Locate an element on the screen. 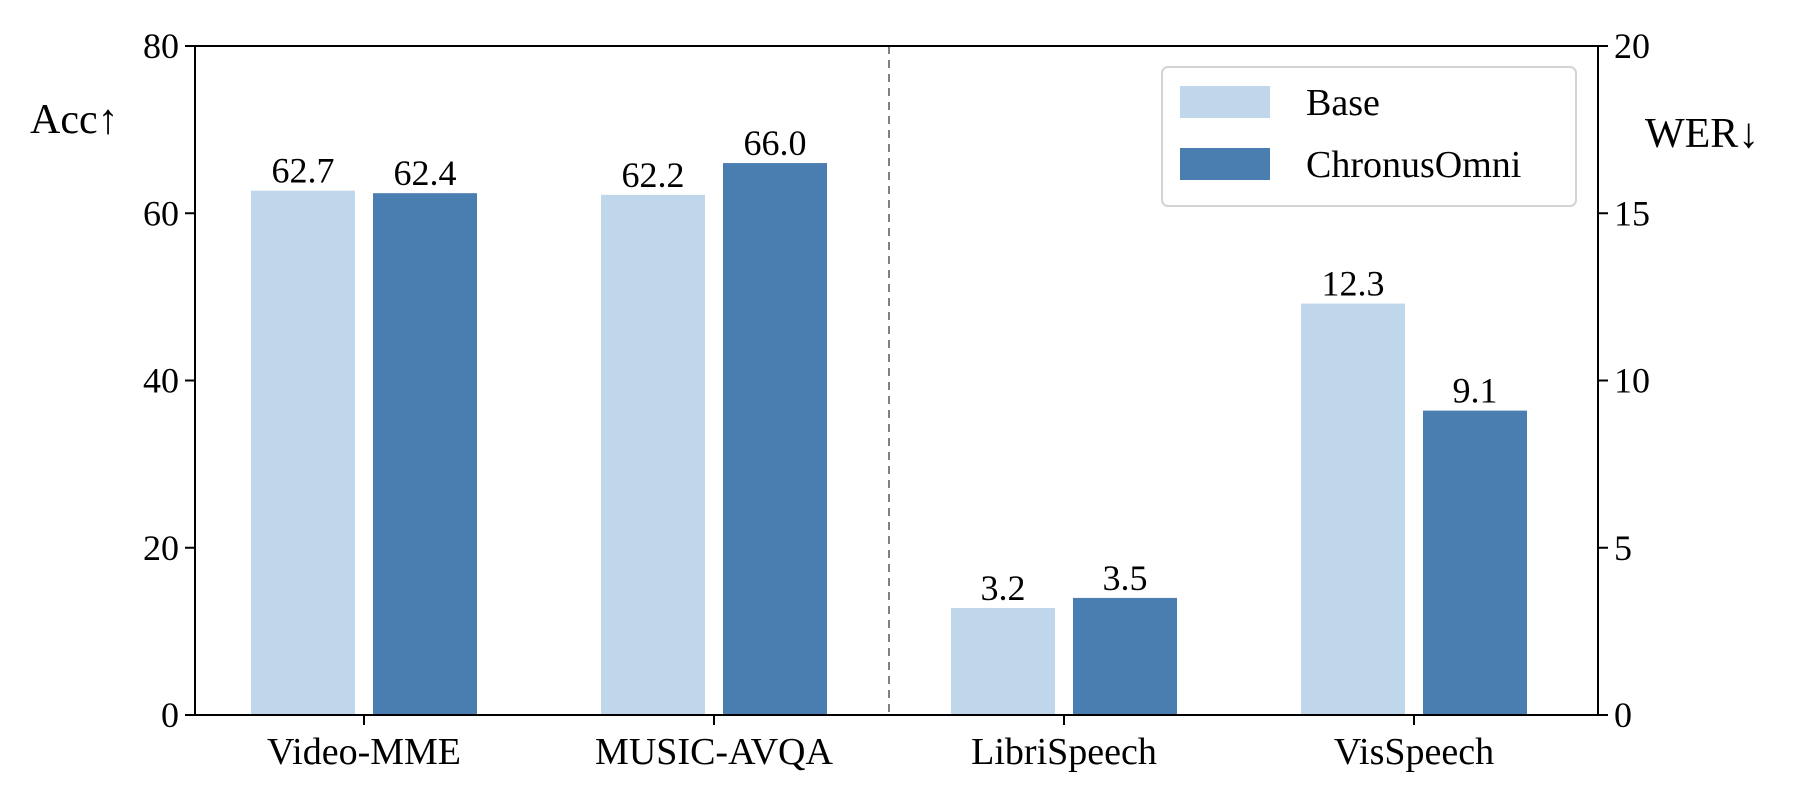 Image resolution: width=1800 pixels, height=800 pixels. right-axis-title: WER↓ is located at coordinates (1702, 134).